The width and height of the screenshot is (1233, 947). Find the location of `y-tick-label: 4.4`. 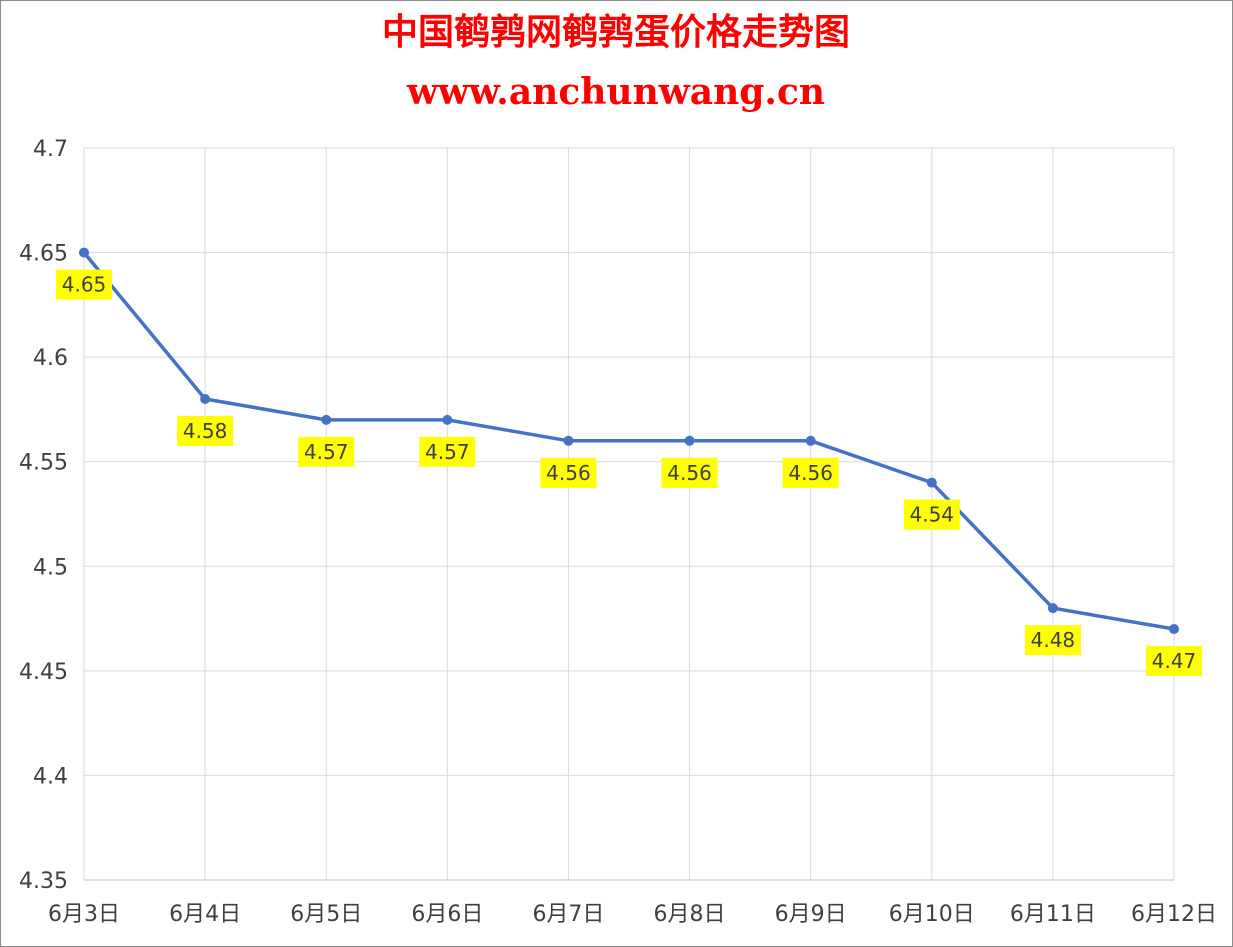

y-tick-label: 4.4 is located at coordinates (50, 776).